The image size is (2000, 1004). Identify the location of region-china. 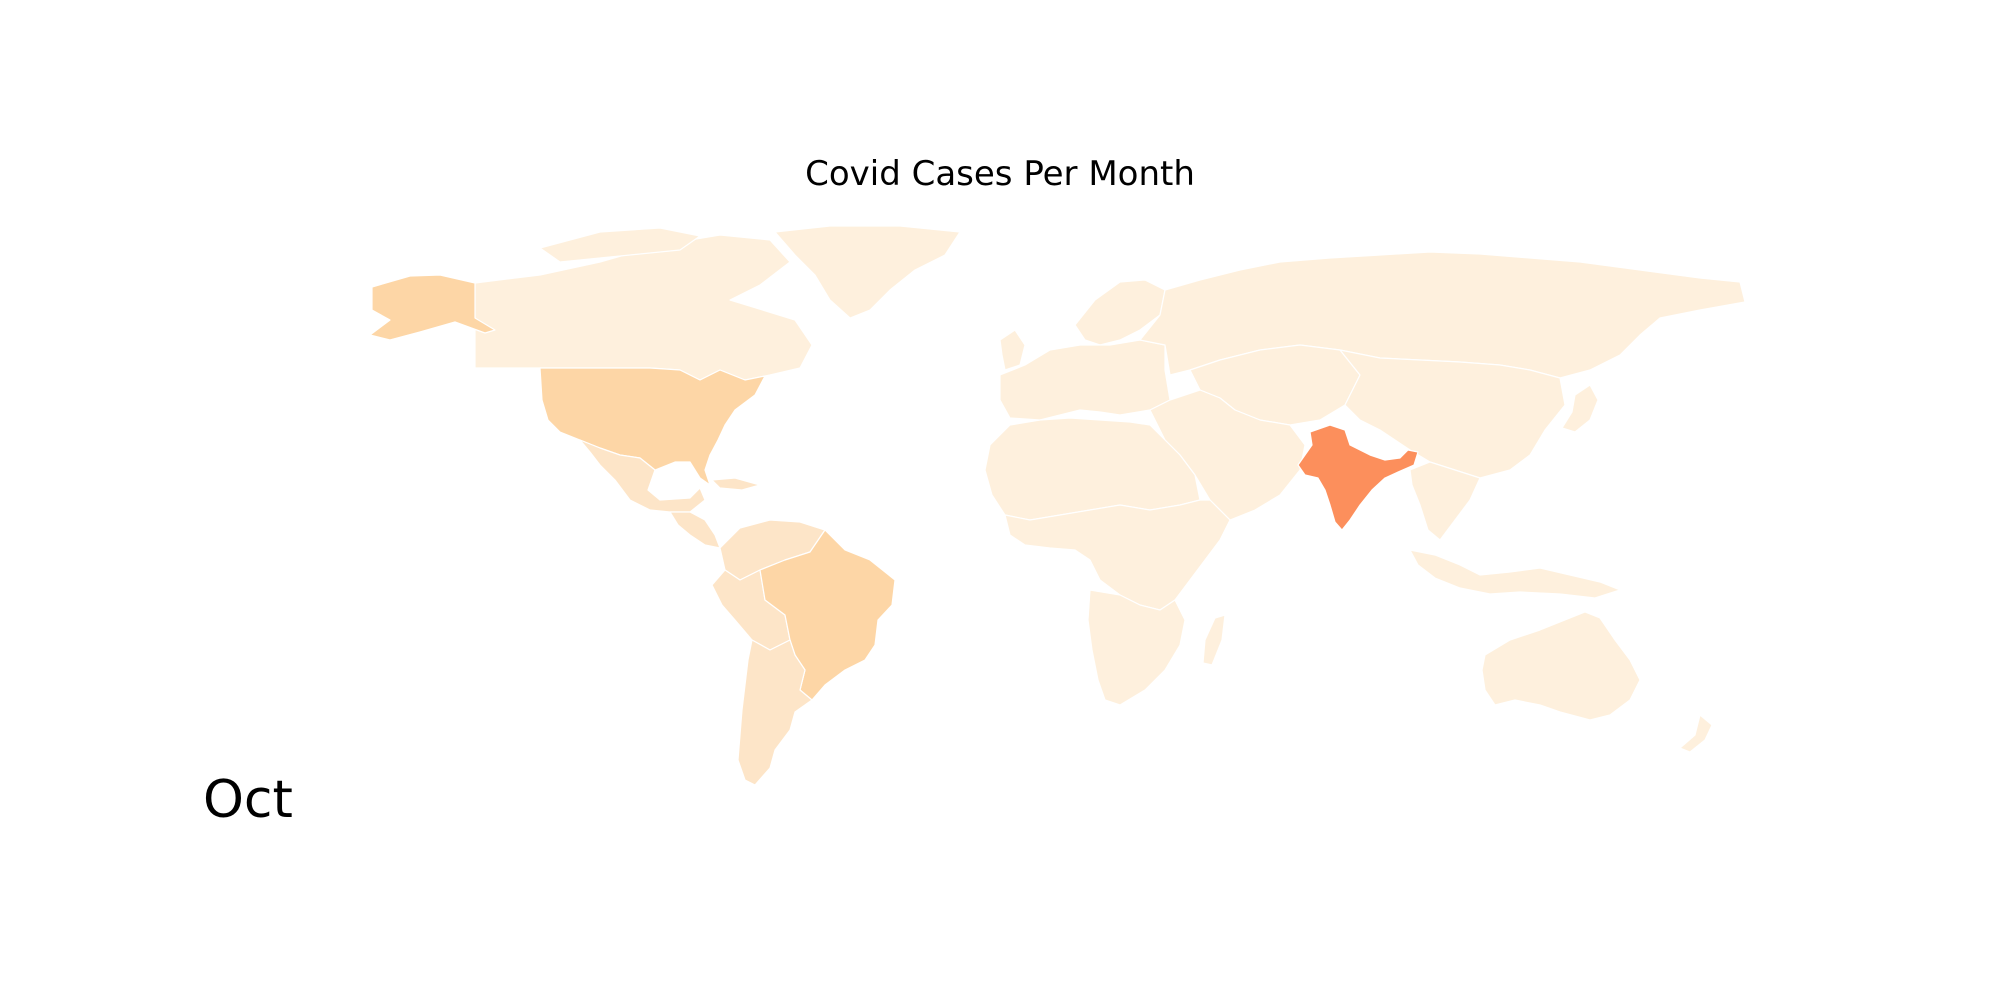
(1452, 414).